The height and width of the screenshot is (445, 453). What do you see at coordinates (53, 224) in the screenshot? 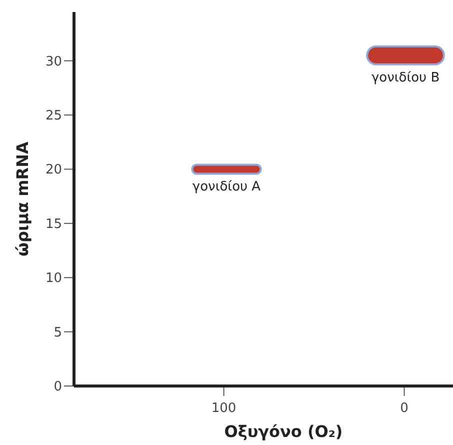
I see `y-tick-label: 15` at bounding box center [53, 224].